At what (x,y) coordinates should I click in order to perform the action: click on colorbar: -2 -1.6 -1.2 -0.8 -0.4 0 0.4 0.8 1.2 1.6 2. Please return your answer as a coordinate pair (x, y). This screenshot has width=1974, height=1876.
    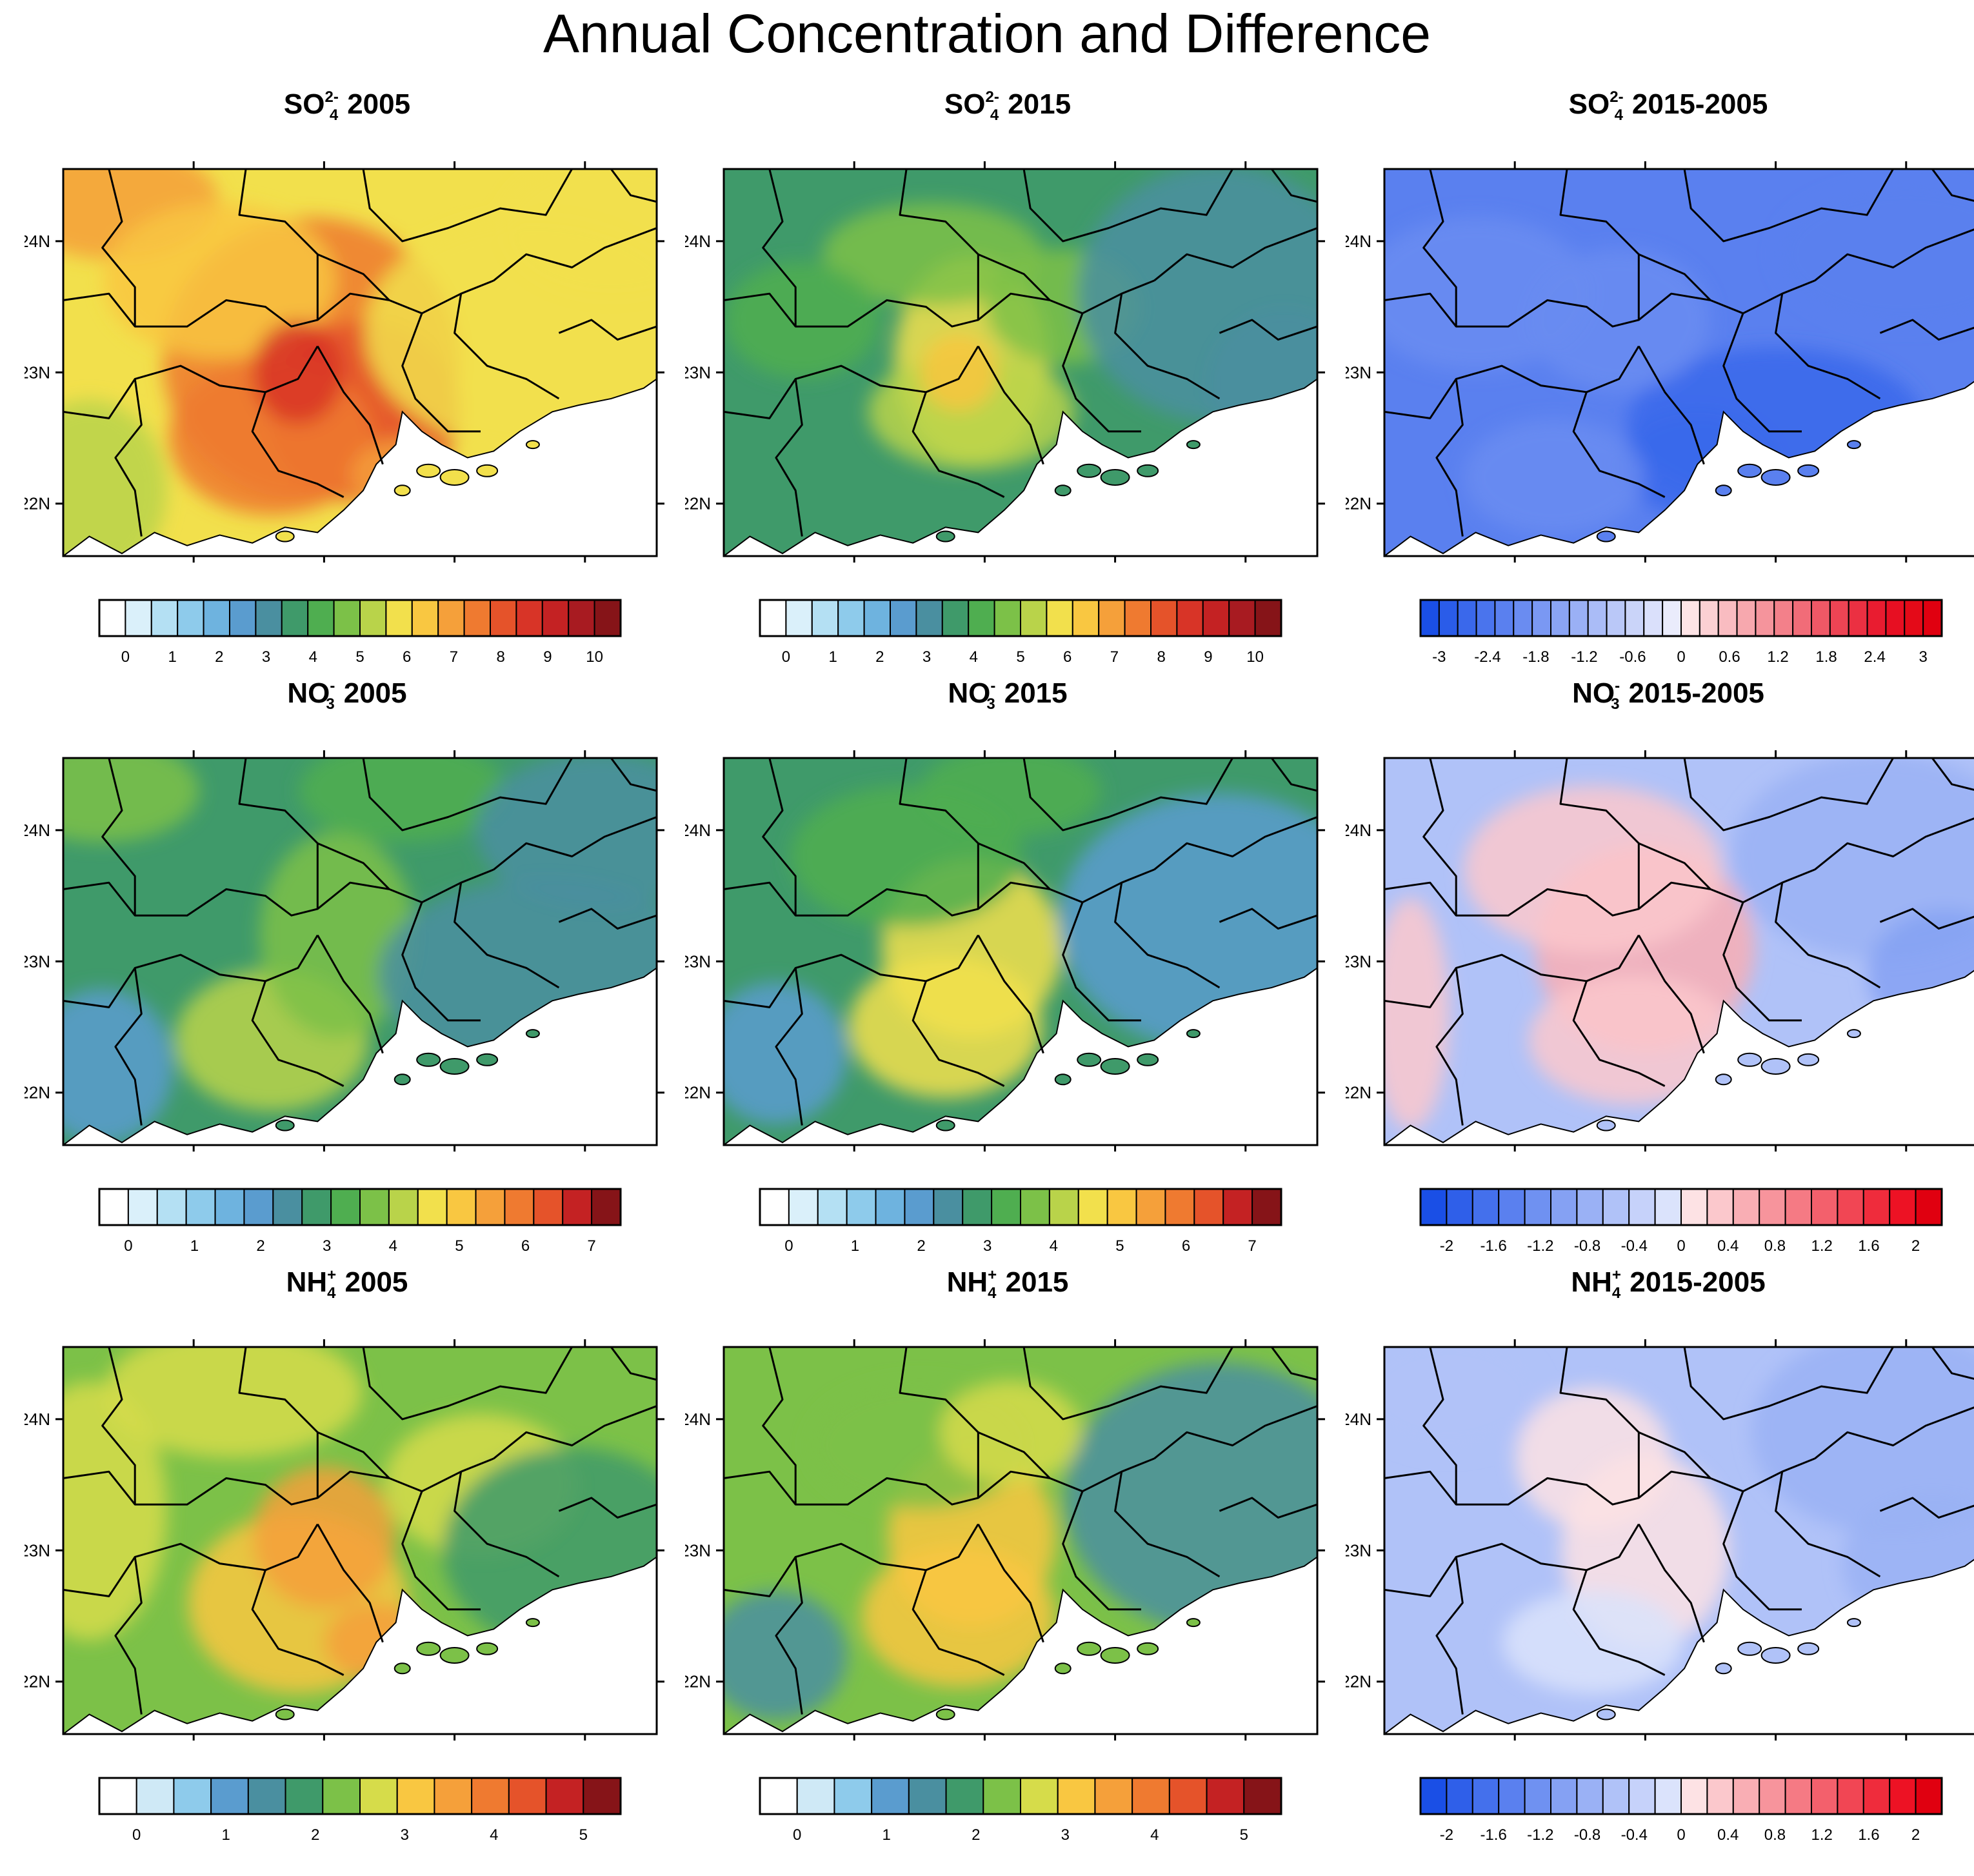
    Looking at the image, I should click on (1681, 1221).